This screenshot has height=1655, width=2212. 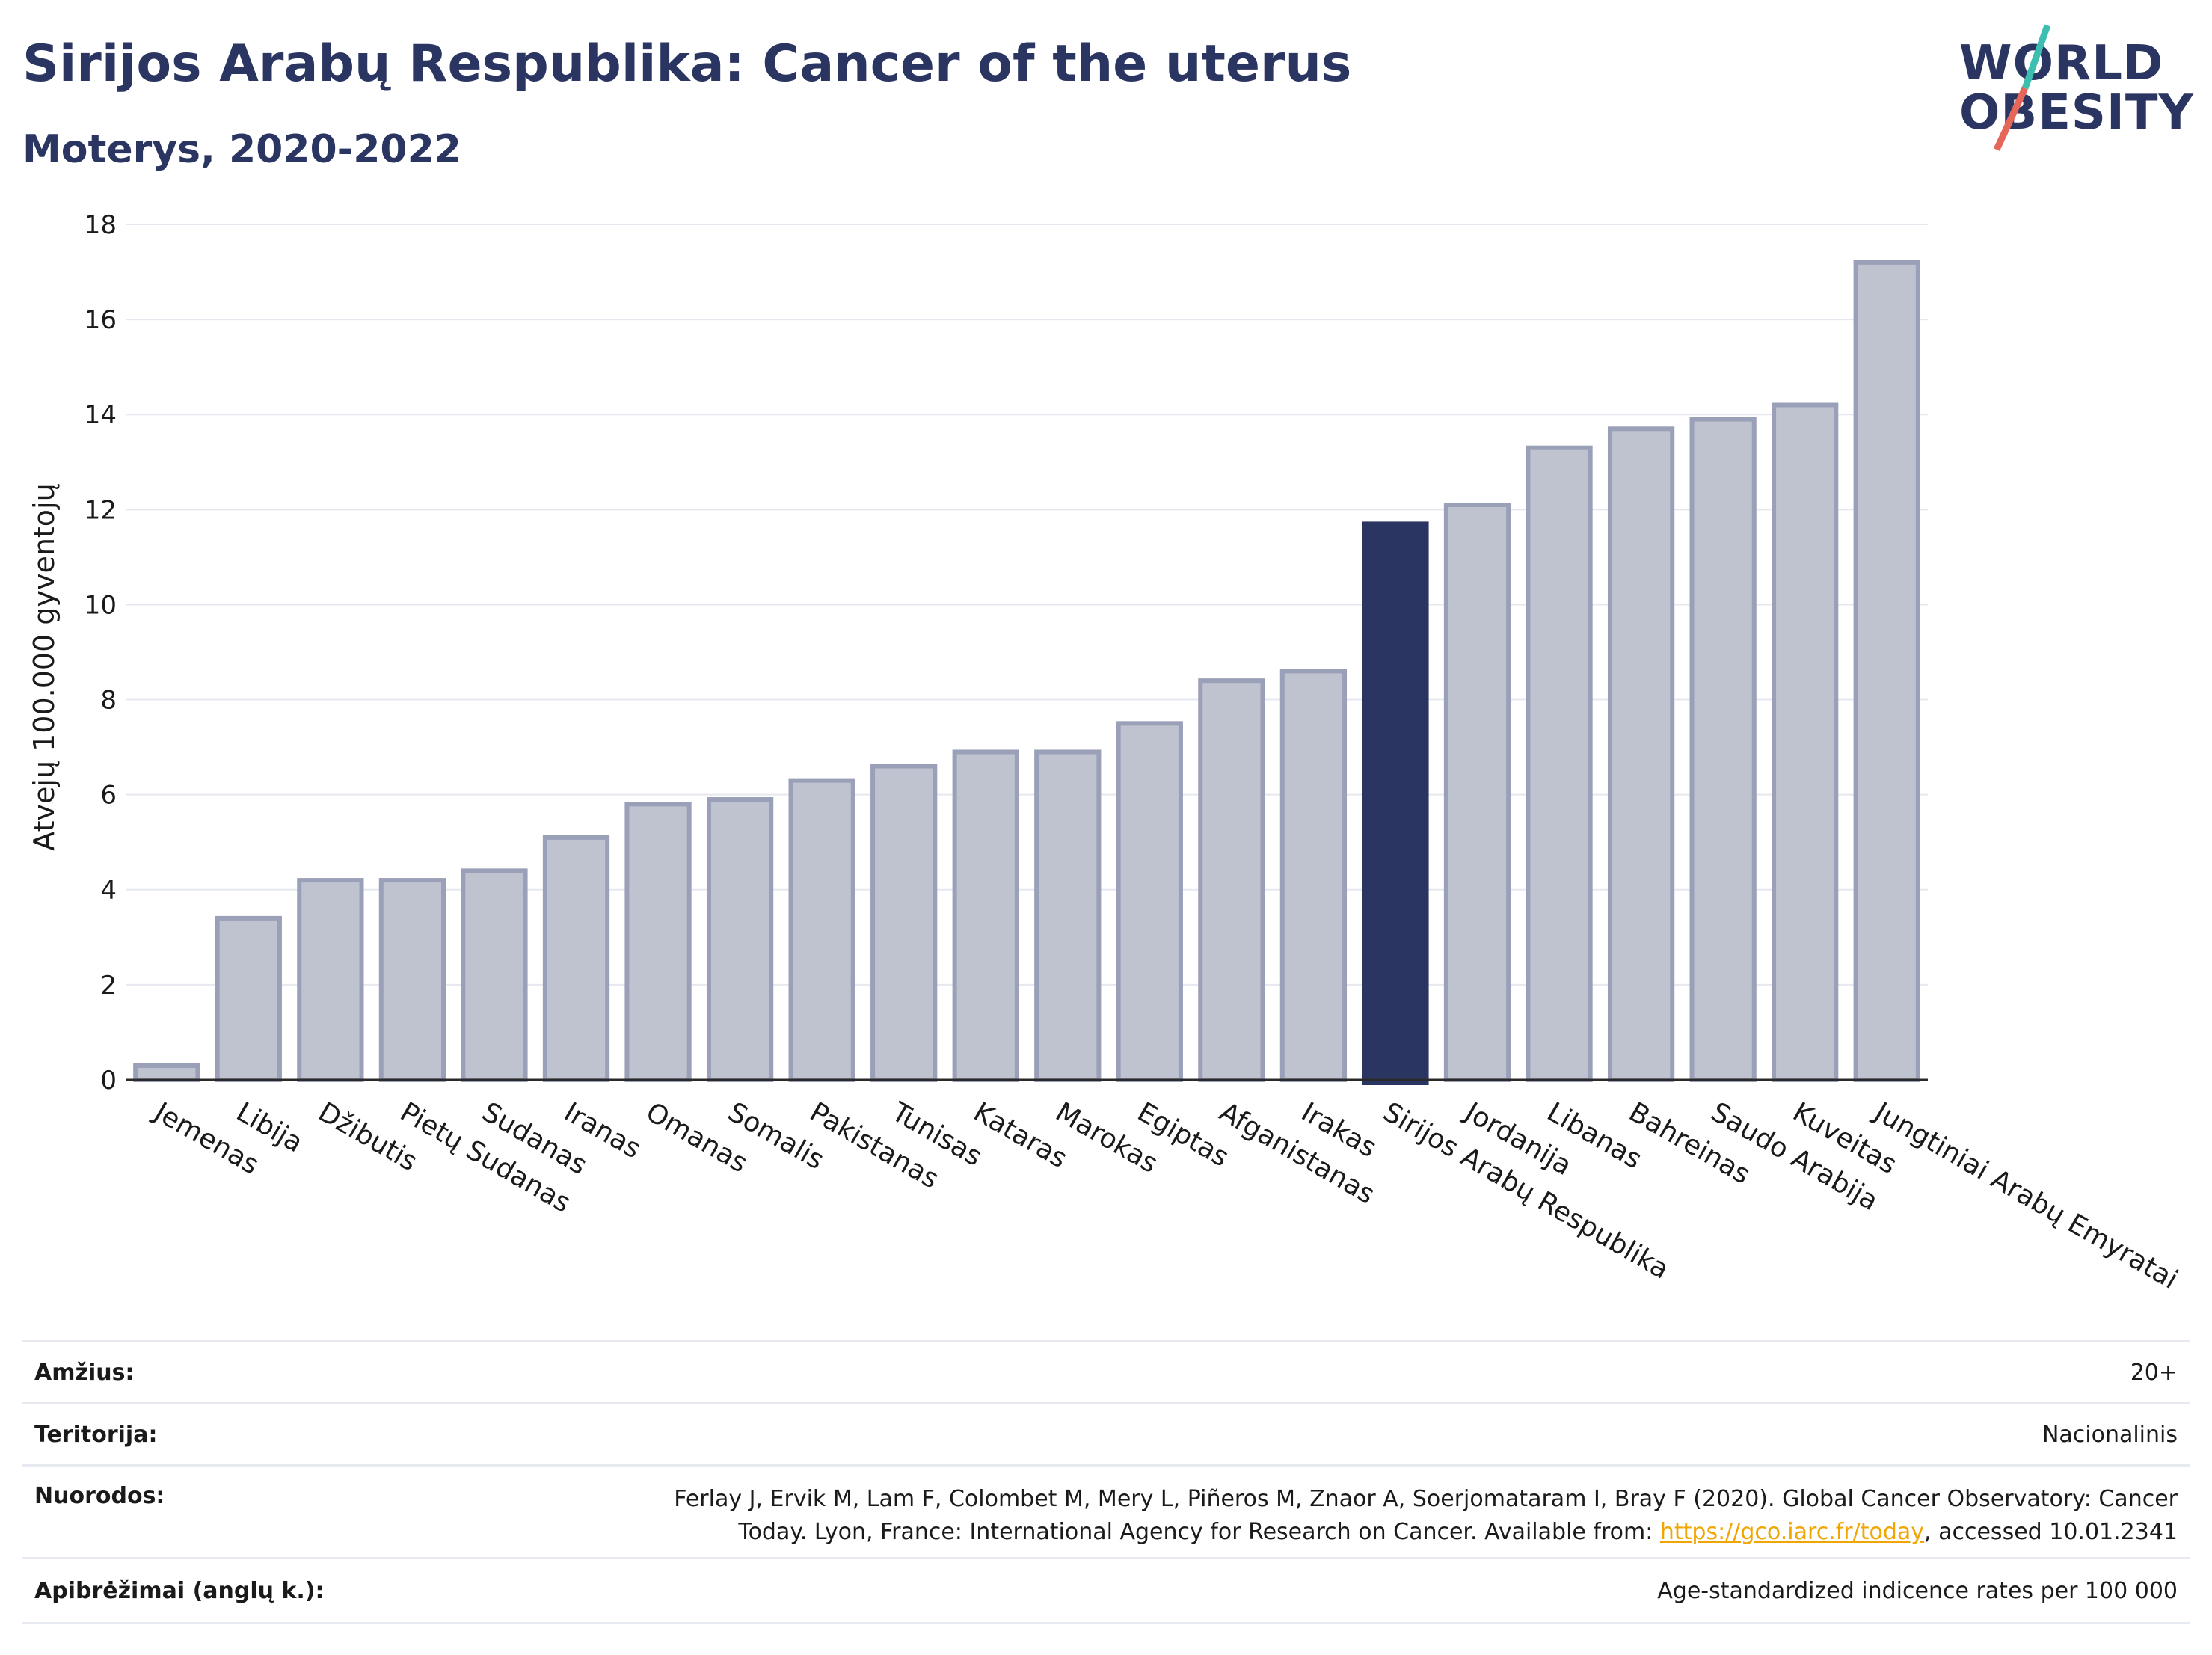 What do you see at coordinates (99, 1496) in the screenshot?
I see `footer-label-references: Nuorodos:` at bounding box center [99, 1496].